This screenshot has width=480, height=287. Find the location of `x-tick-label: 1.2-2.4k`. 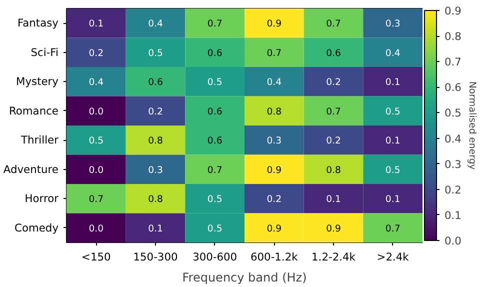

x-tick-label: 1.2-2.4k is located at coordinates (334, 257).